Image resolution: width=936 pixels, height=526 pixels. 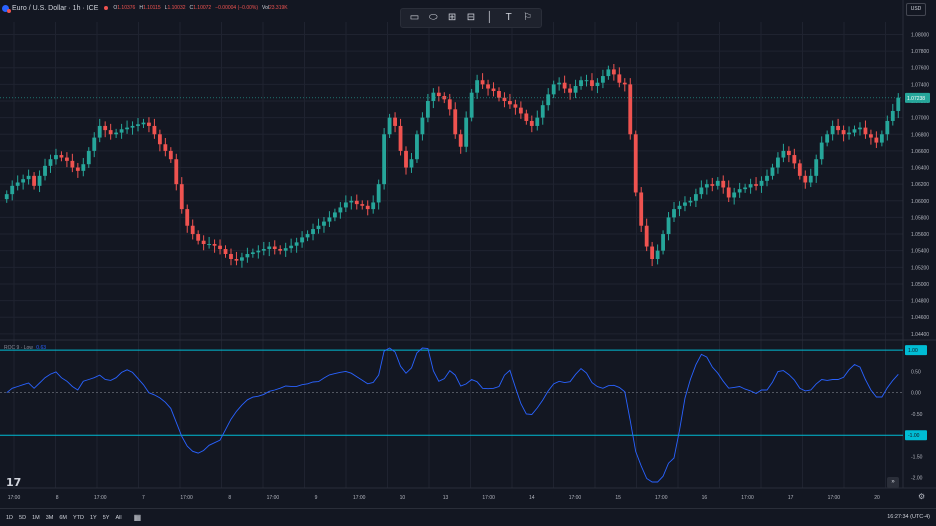 I want to click on drawing-toolbar: ▭ ⬭ ⊞ ⊟ │ T ⚐, so click(x=471, y=18).